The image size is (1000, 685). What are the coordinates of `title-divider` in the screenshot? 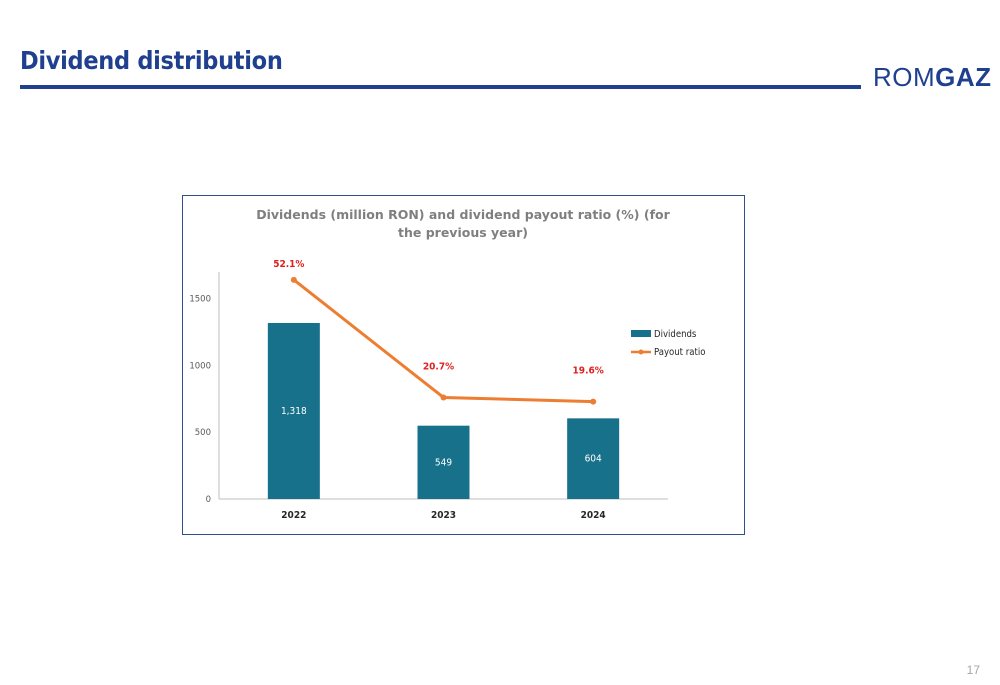 It's located at (440, 87).